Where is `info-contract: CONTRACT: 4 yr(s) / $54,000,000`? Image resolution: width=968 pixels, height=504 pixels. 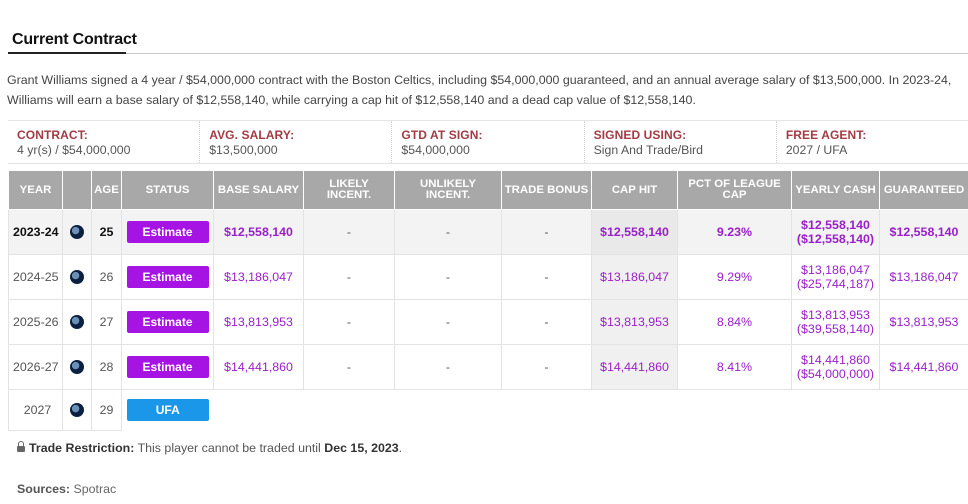
info-contract: CONTRACT: 4 yr(s) / $54,000,000 is located at coordinates (103, 142).